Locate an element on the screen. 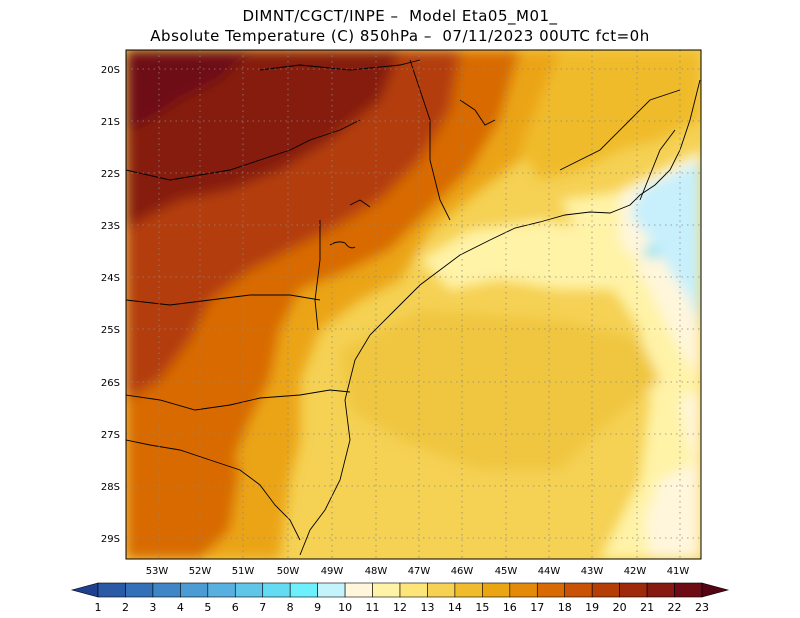  state-border-sc-rs is located at coordinates (213, 490).